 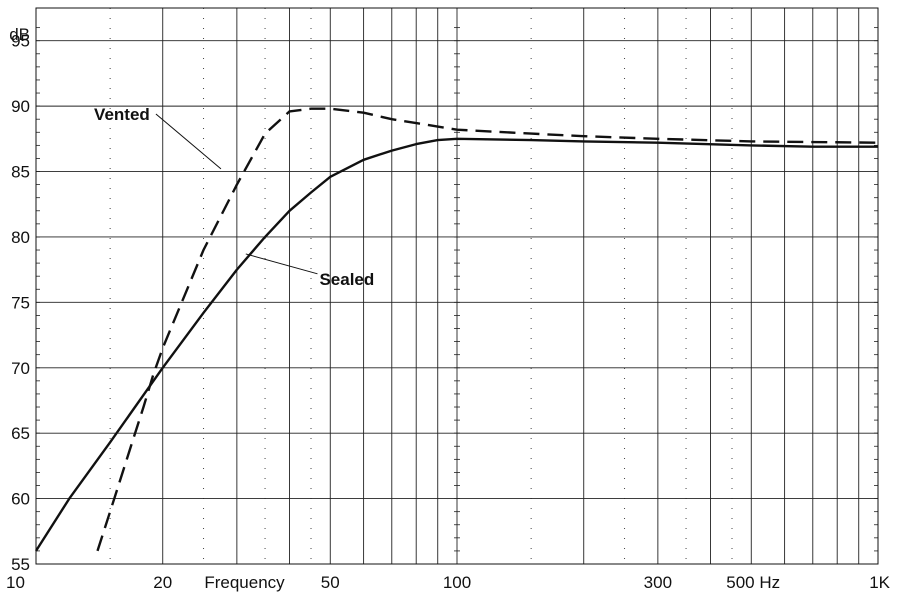 What do you see at coordinates (20, 41) in the screenshot?
I see `y-tick-label: 95` at bounding box center [20, 41].